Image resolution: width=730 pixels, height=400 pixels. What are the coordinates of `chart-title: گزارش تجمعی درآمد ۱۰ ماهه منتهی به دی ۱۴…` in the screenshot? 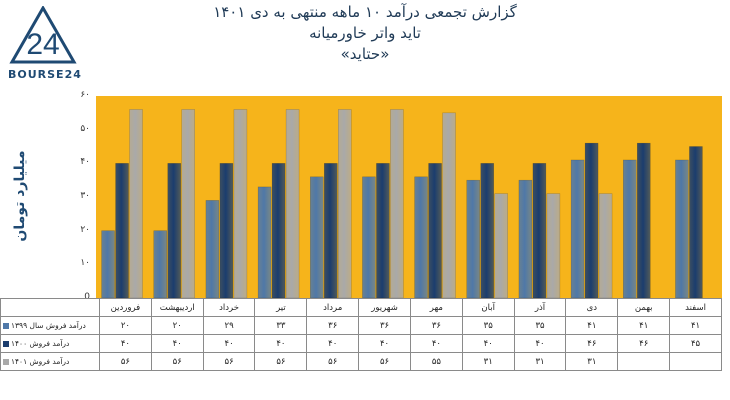 It's located at (365, 12).